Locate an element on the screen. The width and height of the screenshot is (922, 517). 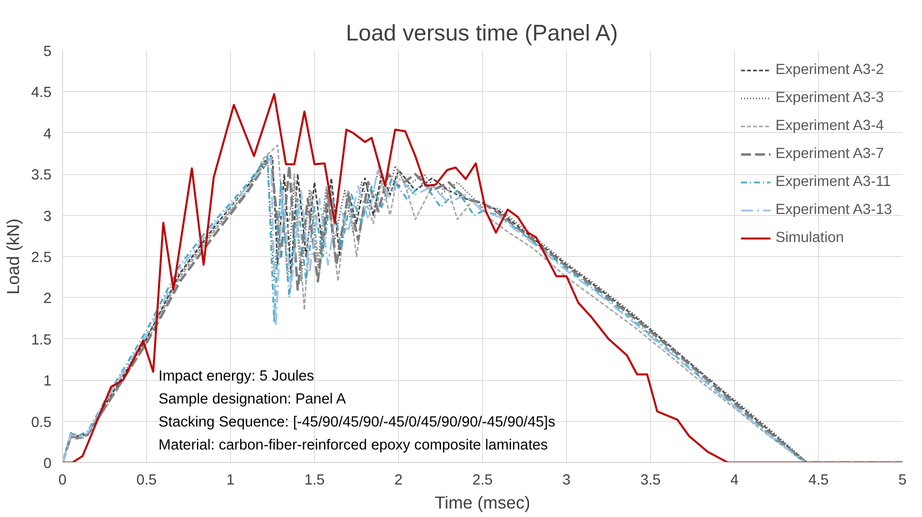
x-tick-label: 5 is located at coordinates (902, 480).